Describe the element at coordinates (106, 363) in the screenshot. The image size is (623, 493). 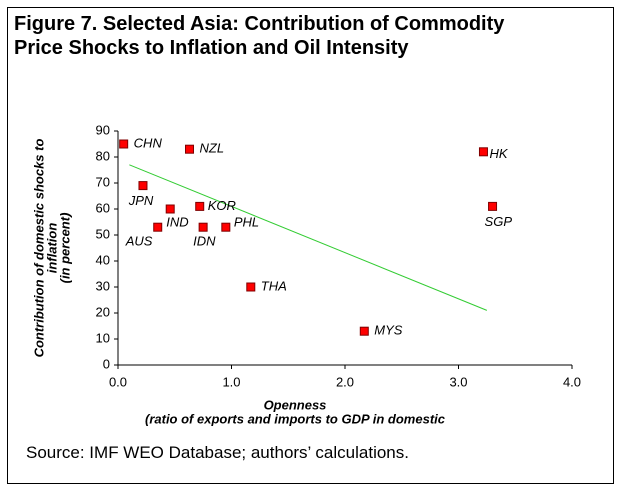
I see `y-tick-label: 0` at that location.